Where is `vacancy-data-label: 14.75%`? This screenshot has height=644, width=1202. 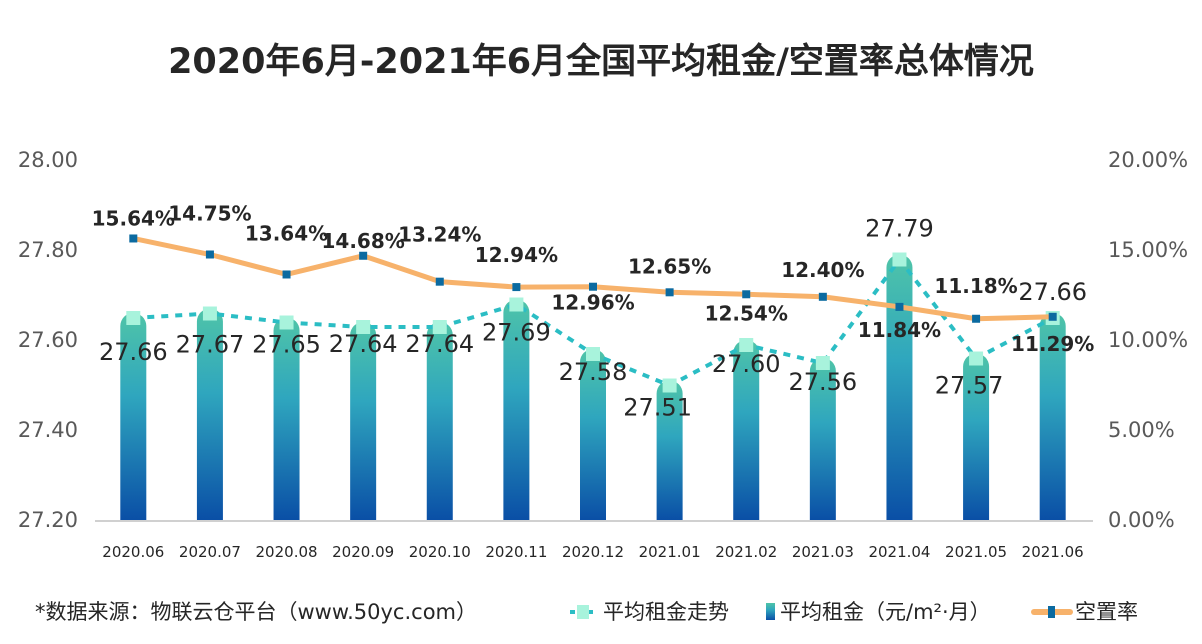
vacancy-data-label: 14.75% is located at coordinates (209, 214).